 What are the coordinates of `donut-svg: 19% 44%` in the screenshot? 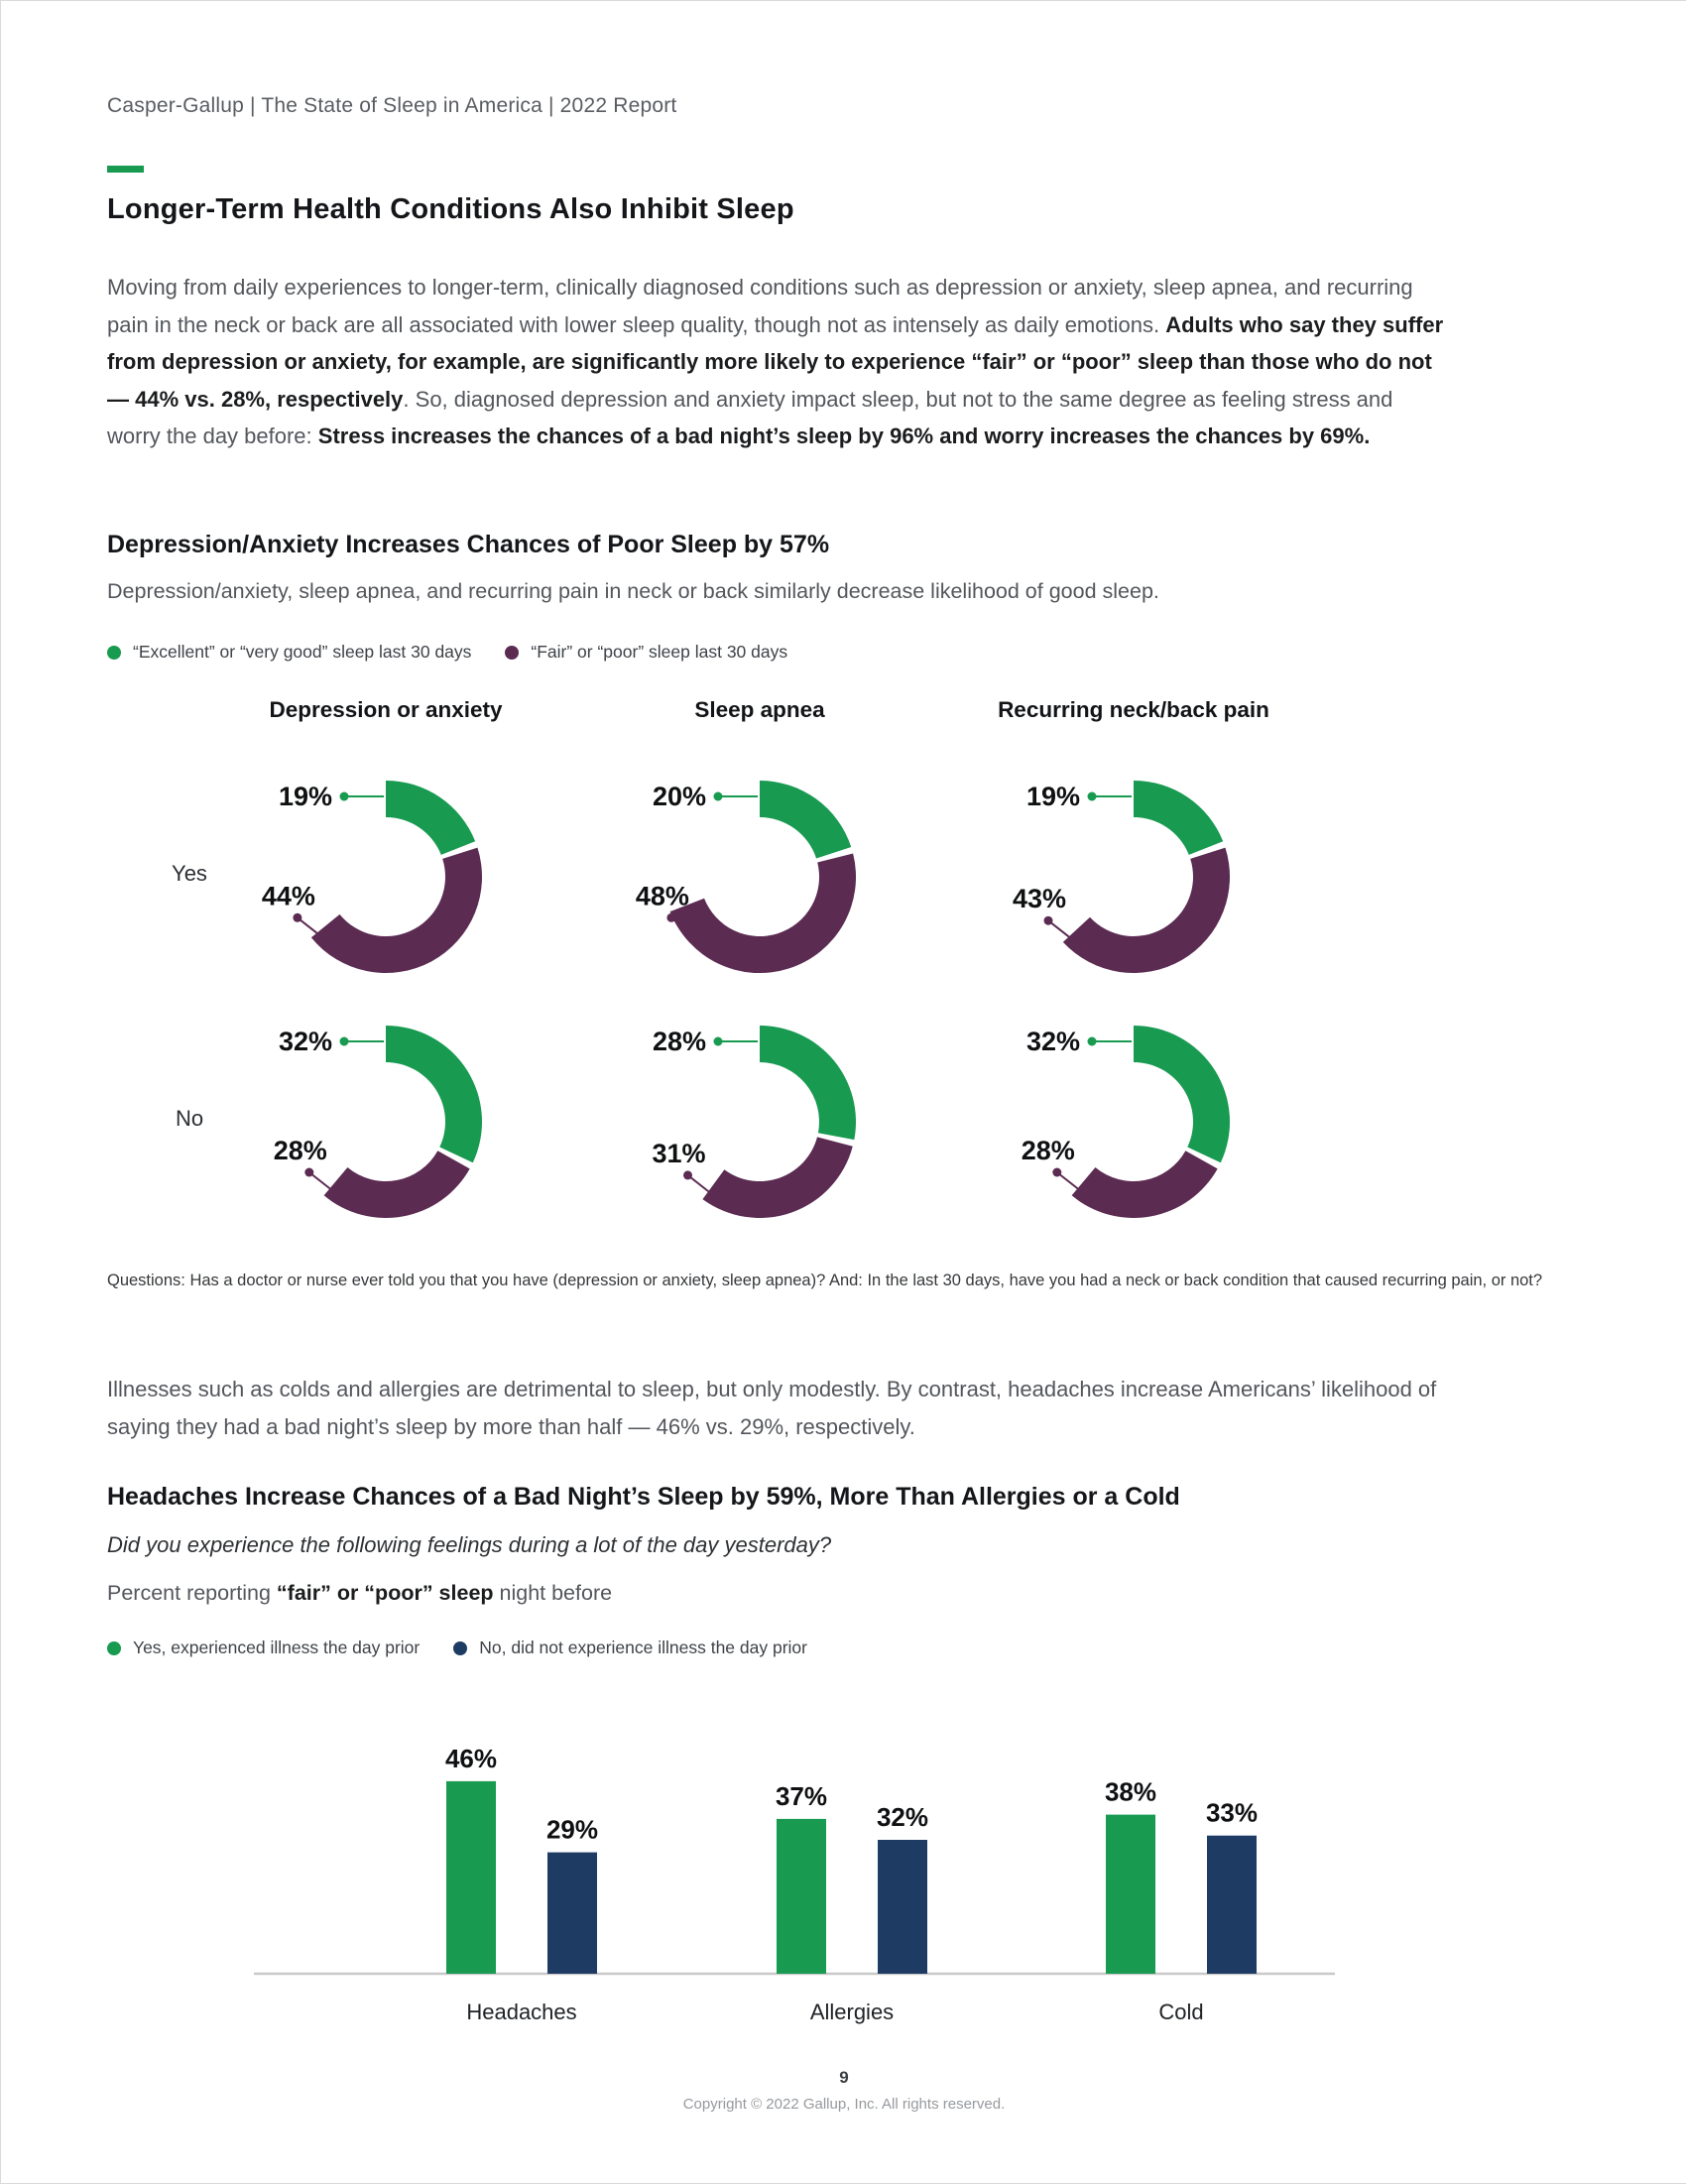 It's located at (373, 877).